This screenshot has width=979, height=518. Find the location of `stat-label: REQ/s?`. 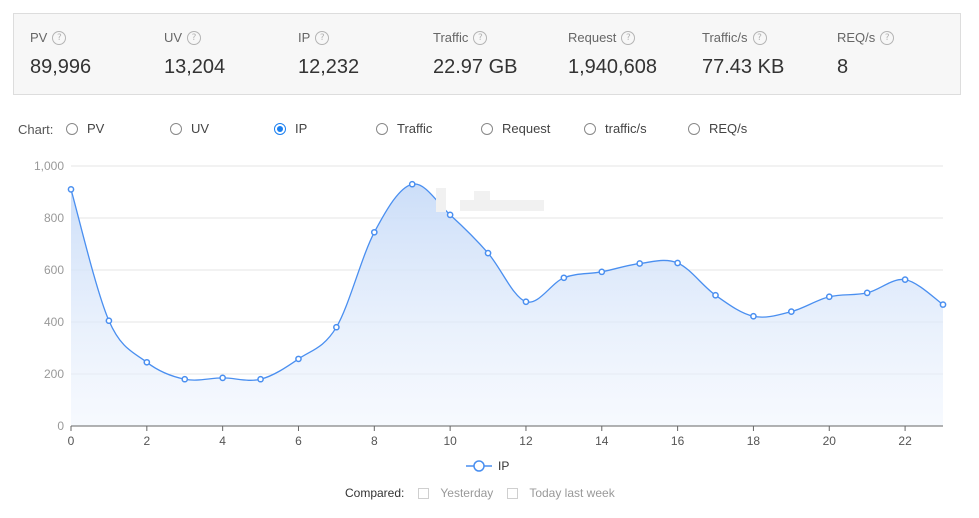

stat-label: REQ/s? is located at coordinates (866, 37).